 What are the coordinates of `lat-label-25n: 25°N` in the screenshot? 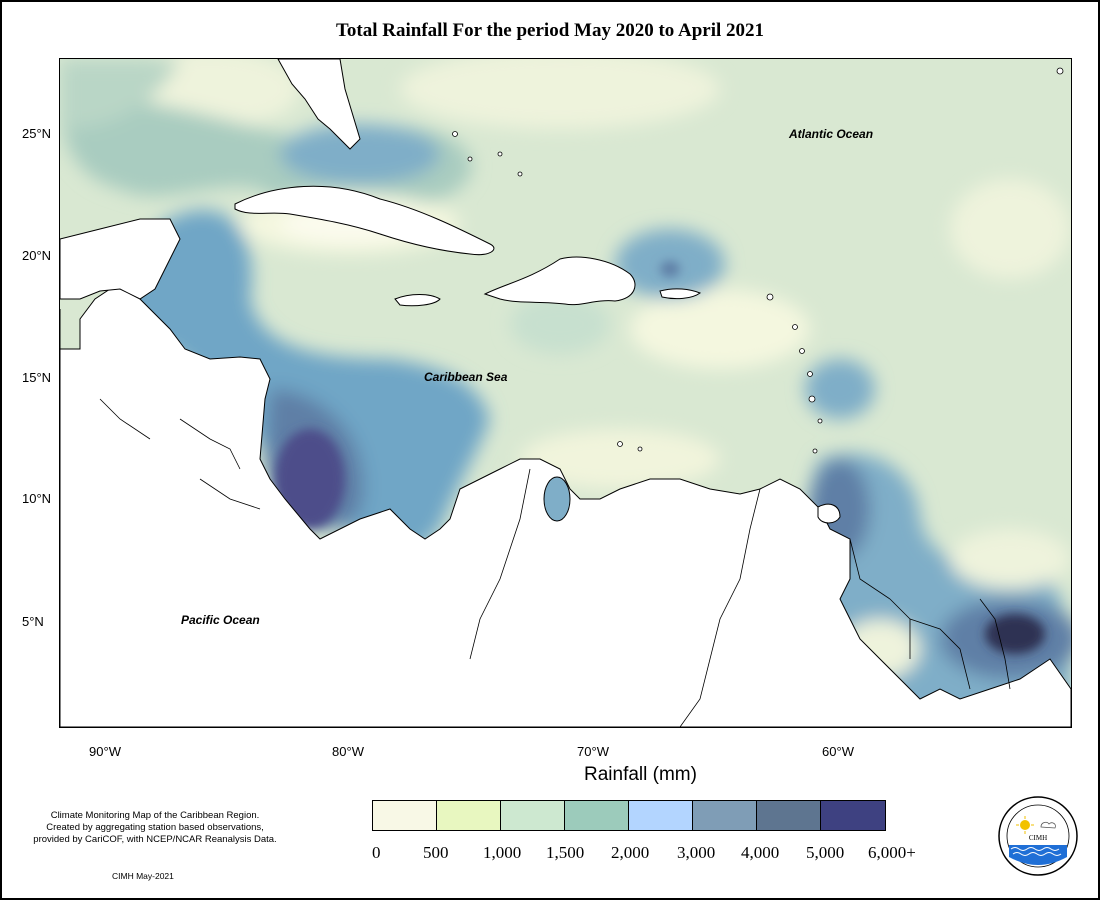 It's located at (37, 133).